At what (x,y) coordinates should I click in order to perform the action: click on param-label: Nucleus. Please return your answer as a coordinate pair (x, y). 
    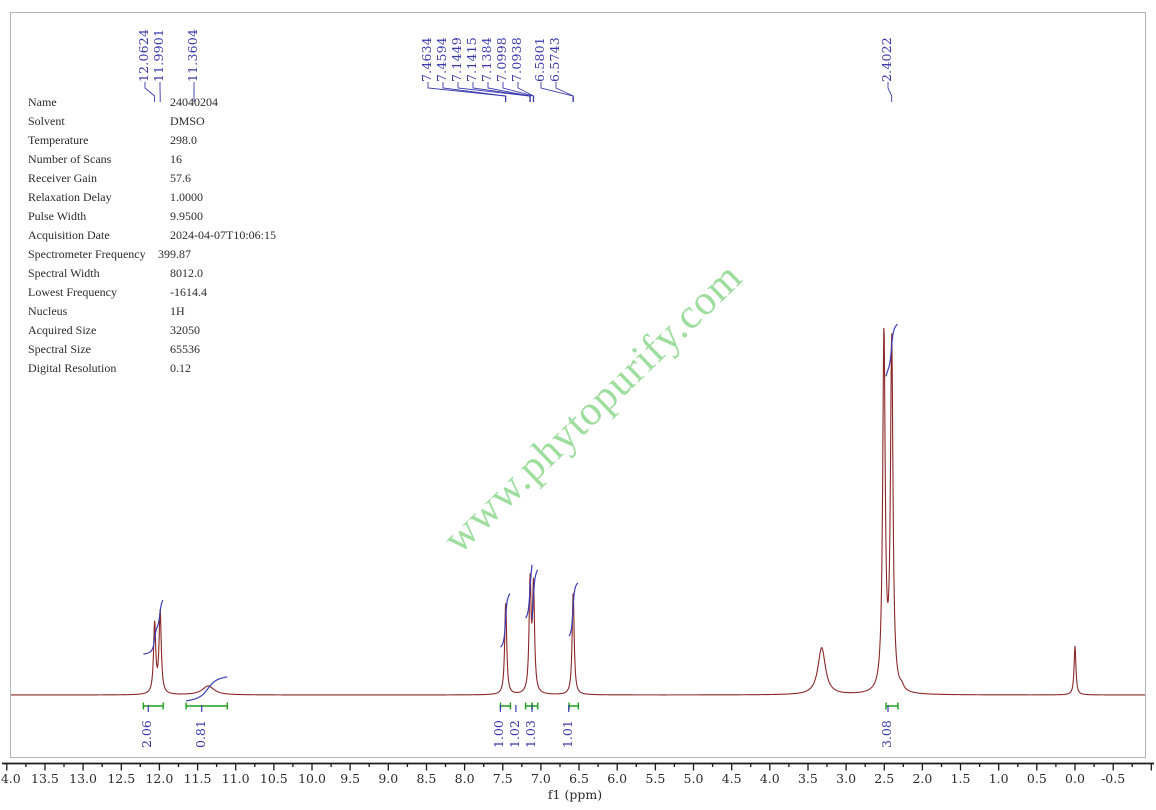
    Looking at the image, I should click on (48, 311).